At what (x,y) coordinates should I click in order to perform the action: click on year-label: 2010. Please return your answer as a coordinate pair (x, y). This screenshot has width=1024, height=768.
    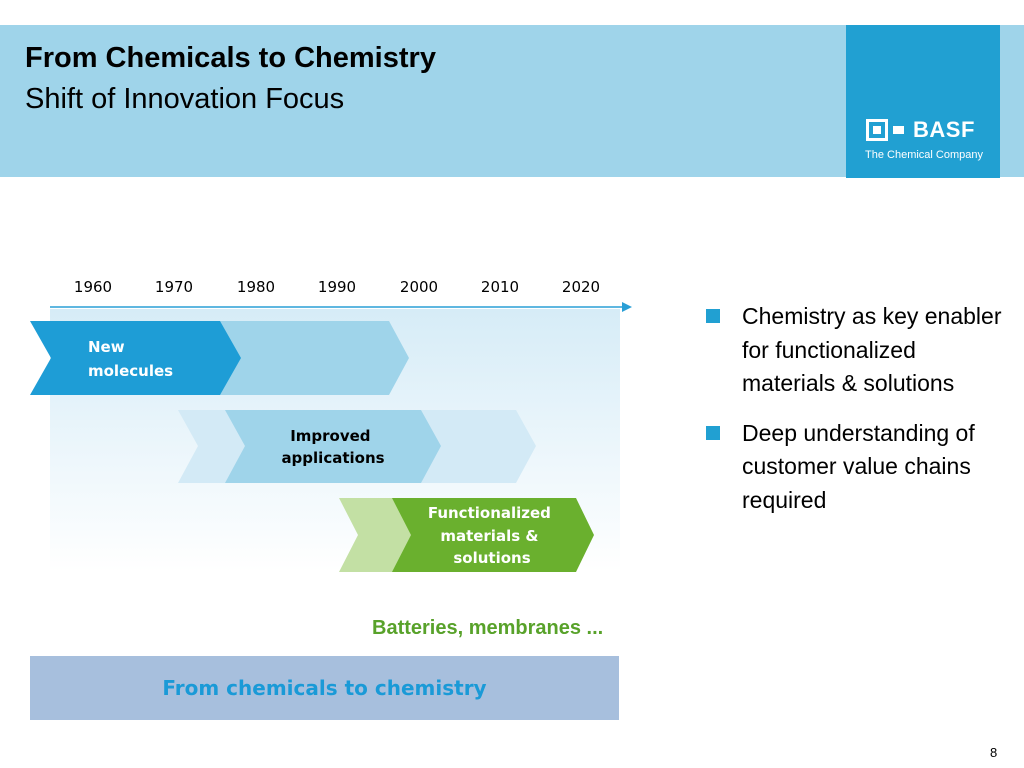
    Looking at the image, I should click on (500, 287).